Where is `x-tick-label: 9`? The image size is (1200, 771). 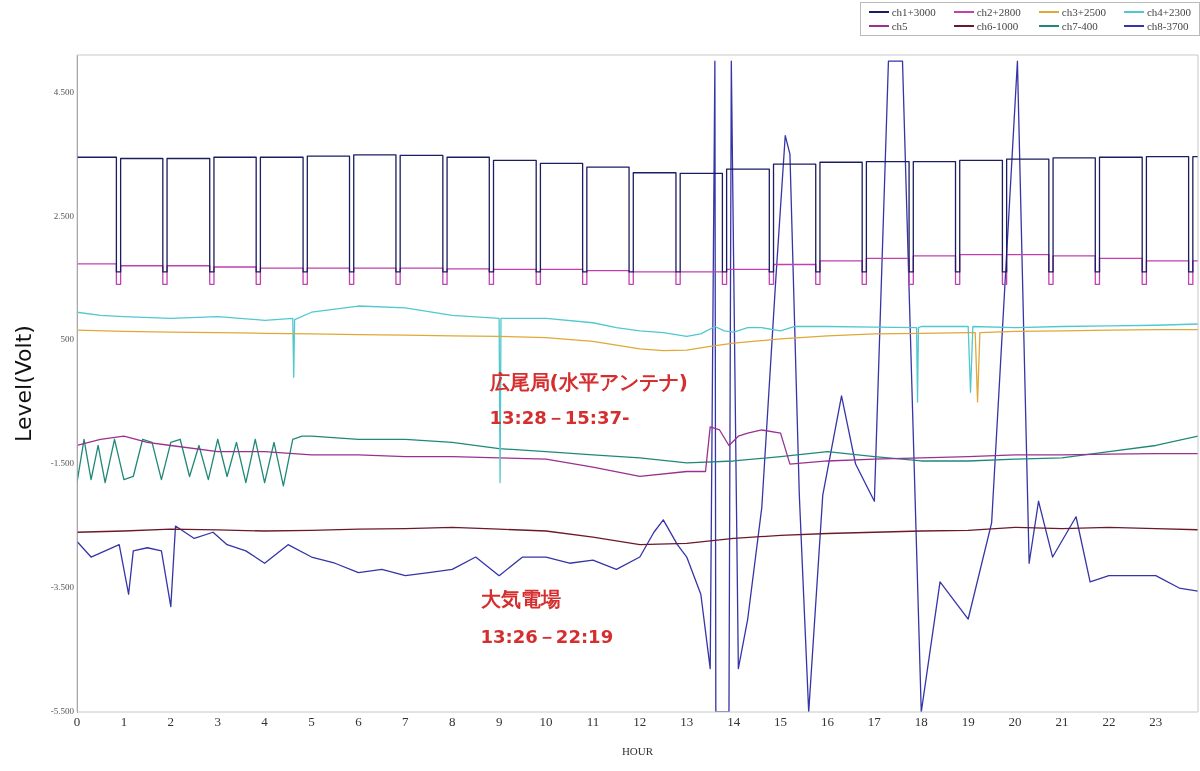 x-tick-label: 9 is located at coordinates (499, 722).